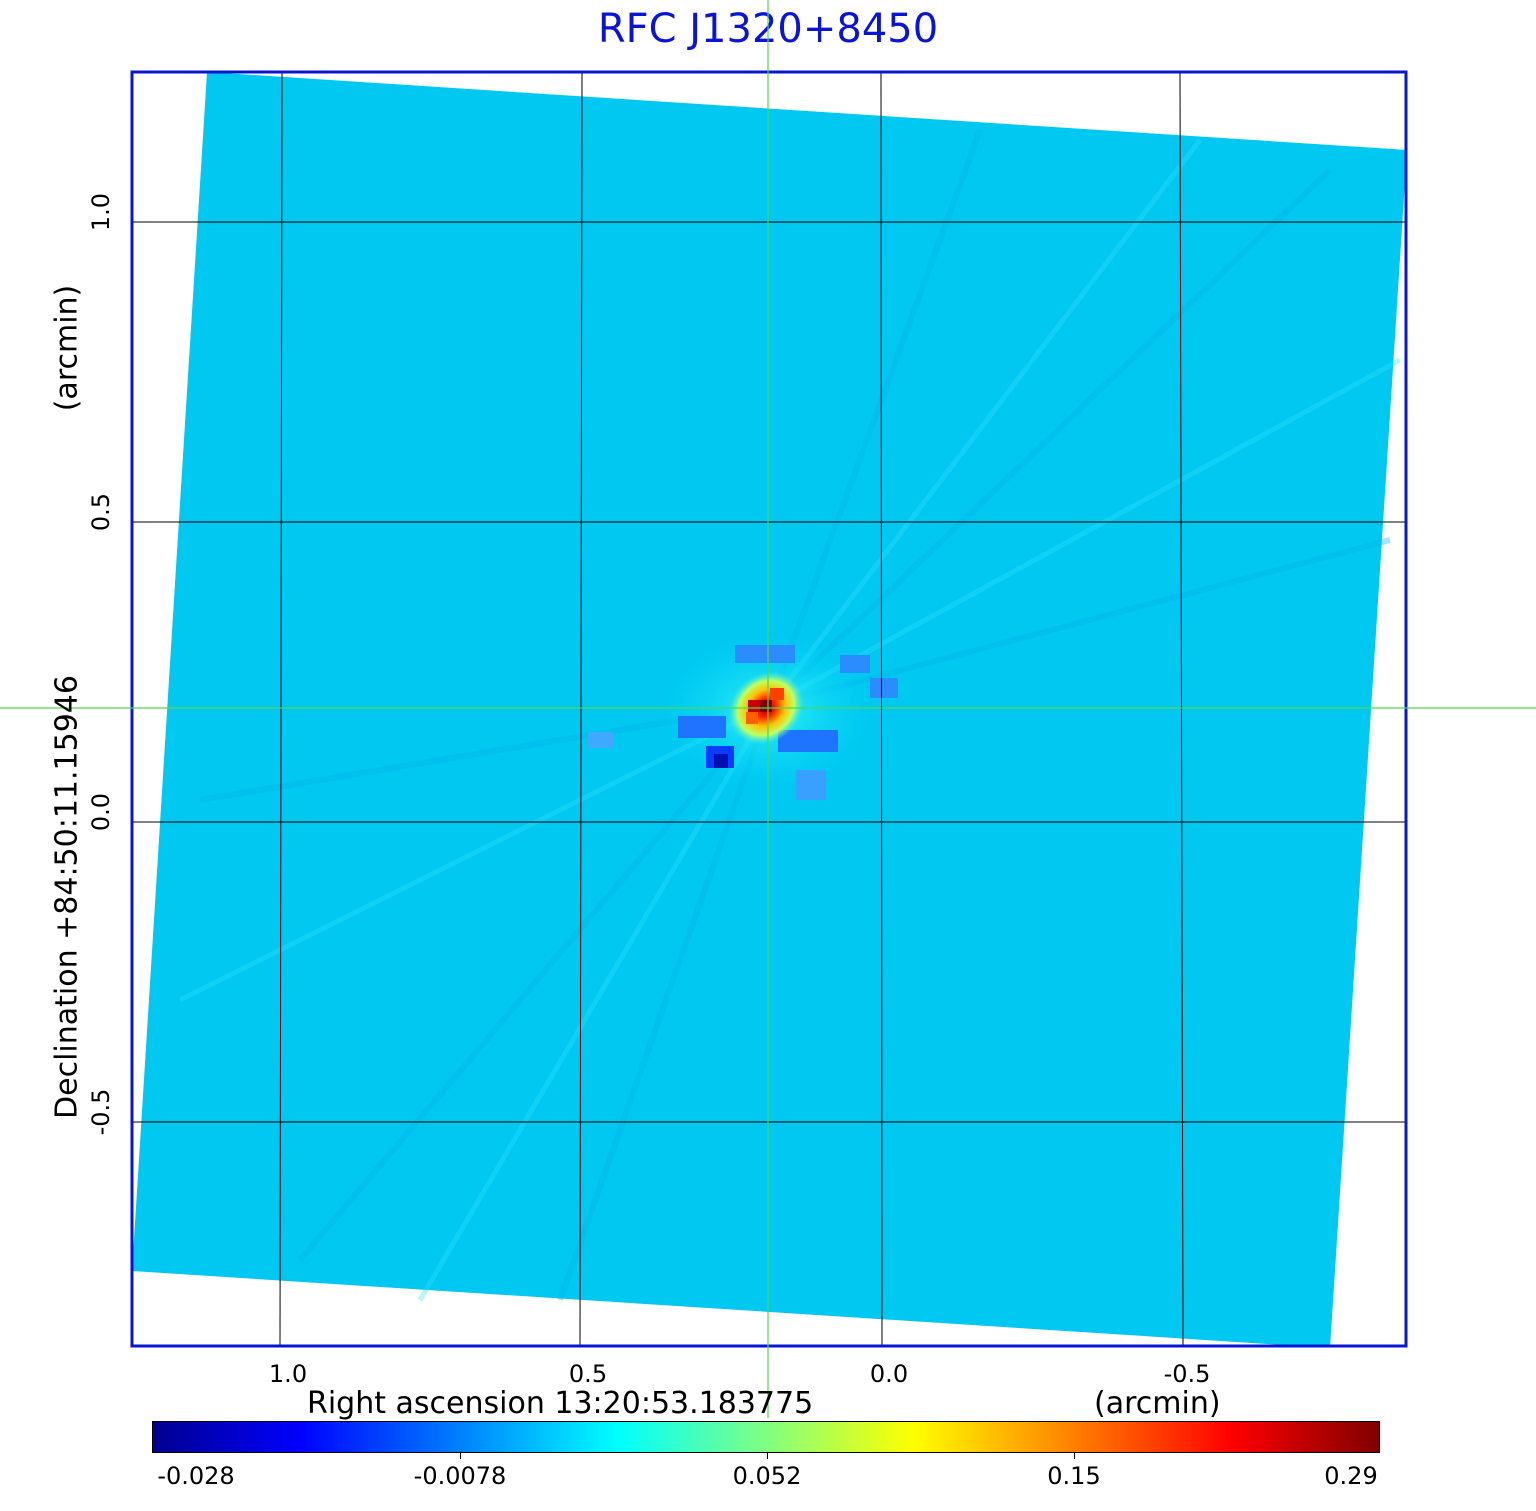 Image resolution: width=1536 pixels, height=1511 pixels. Describe the element at coordinates (767, 1476) in the screenshot. I see `colorbar-tick-label: 0.052` at that location.